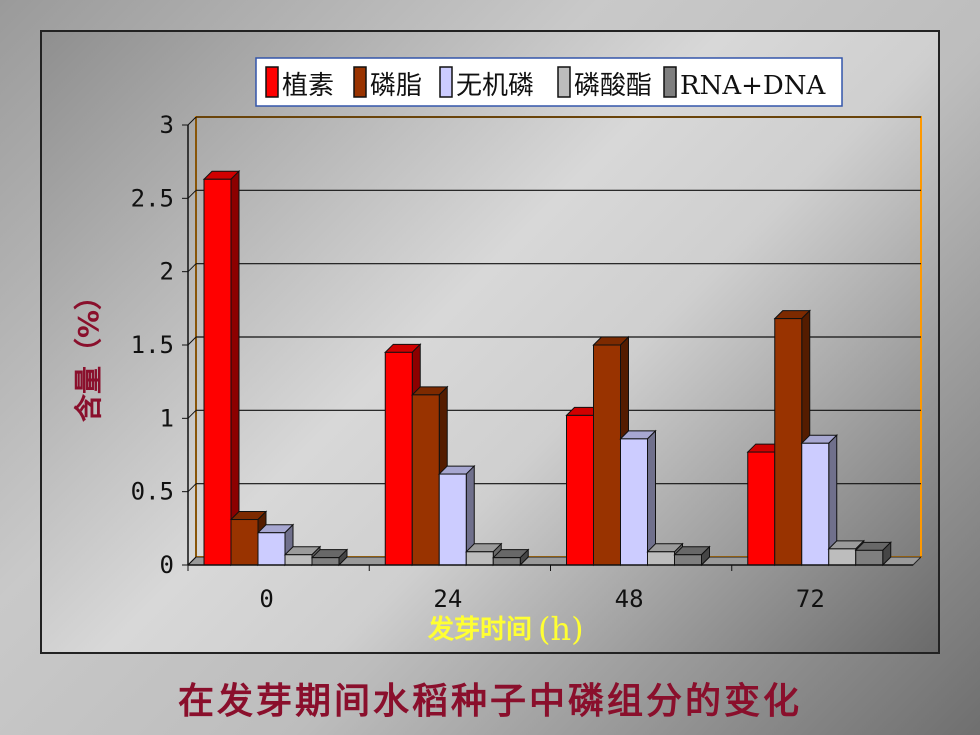 Image resolution: width=980 pixels, height=735 pixels. I want to click on x-tick-label: 24, so click(447, 599).